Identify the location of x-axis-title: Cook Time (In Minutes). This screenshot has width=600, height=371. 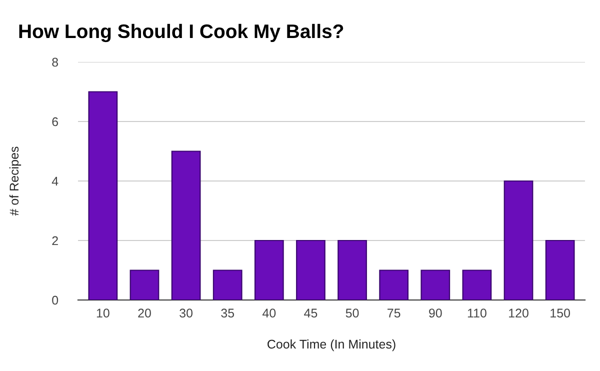
(332, 345).